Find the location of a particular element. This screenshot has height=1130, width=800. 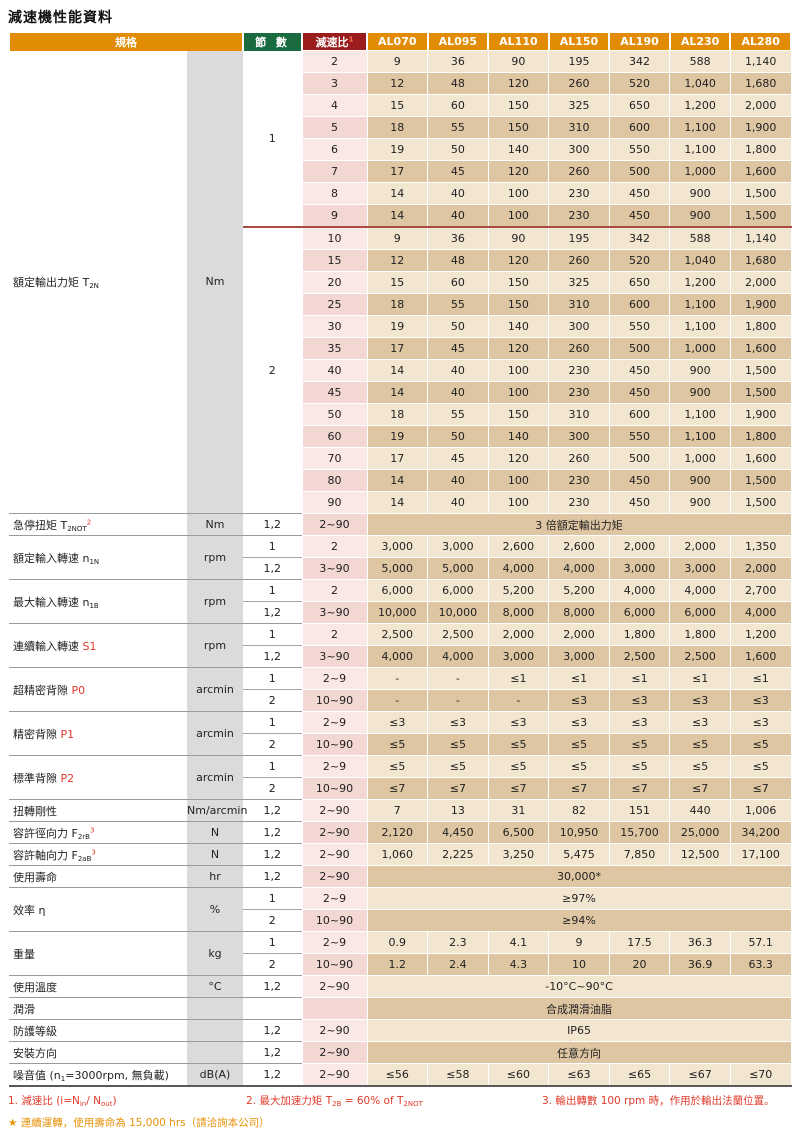

value-cell: 300 is located at coordinates (579, 149).